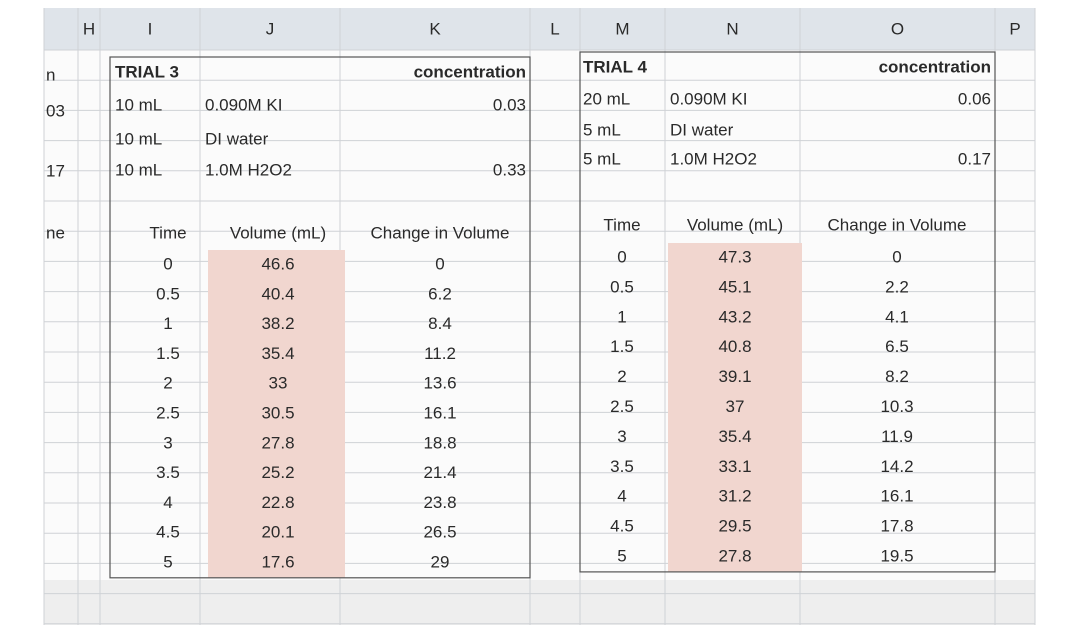  What do you see at coordinates (509, 169) in the screenshot?
I see `reagent-concentration: 0.33` at bounding box center [509, 169].